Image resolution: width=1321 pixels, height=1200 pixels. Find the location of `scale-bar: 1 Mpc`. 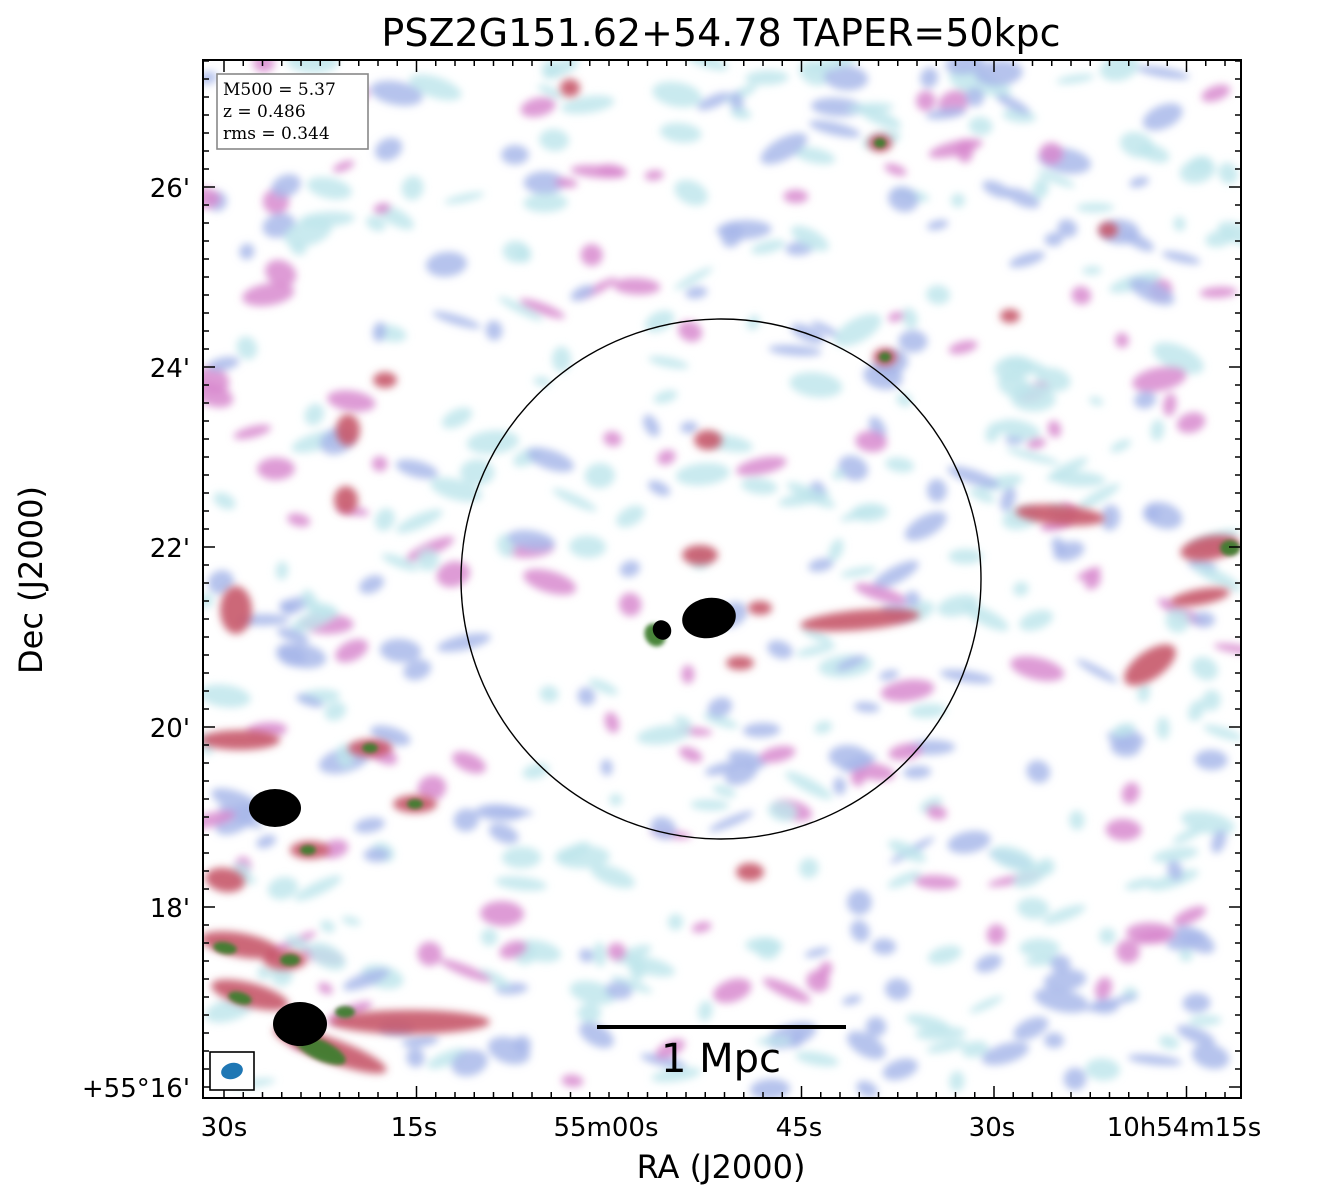

scale-bar: 1 Mpc is located at coordinates (721, 1053).